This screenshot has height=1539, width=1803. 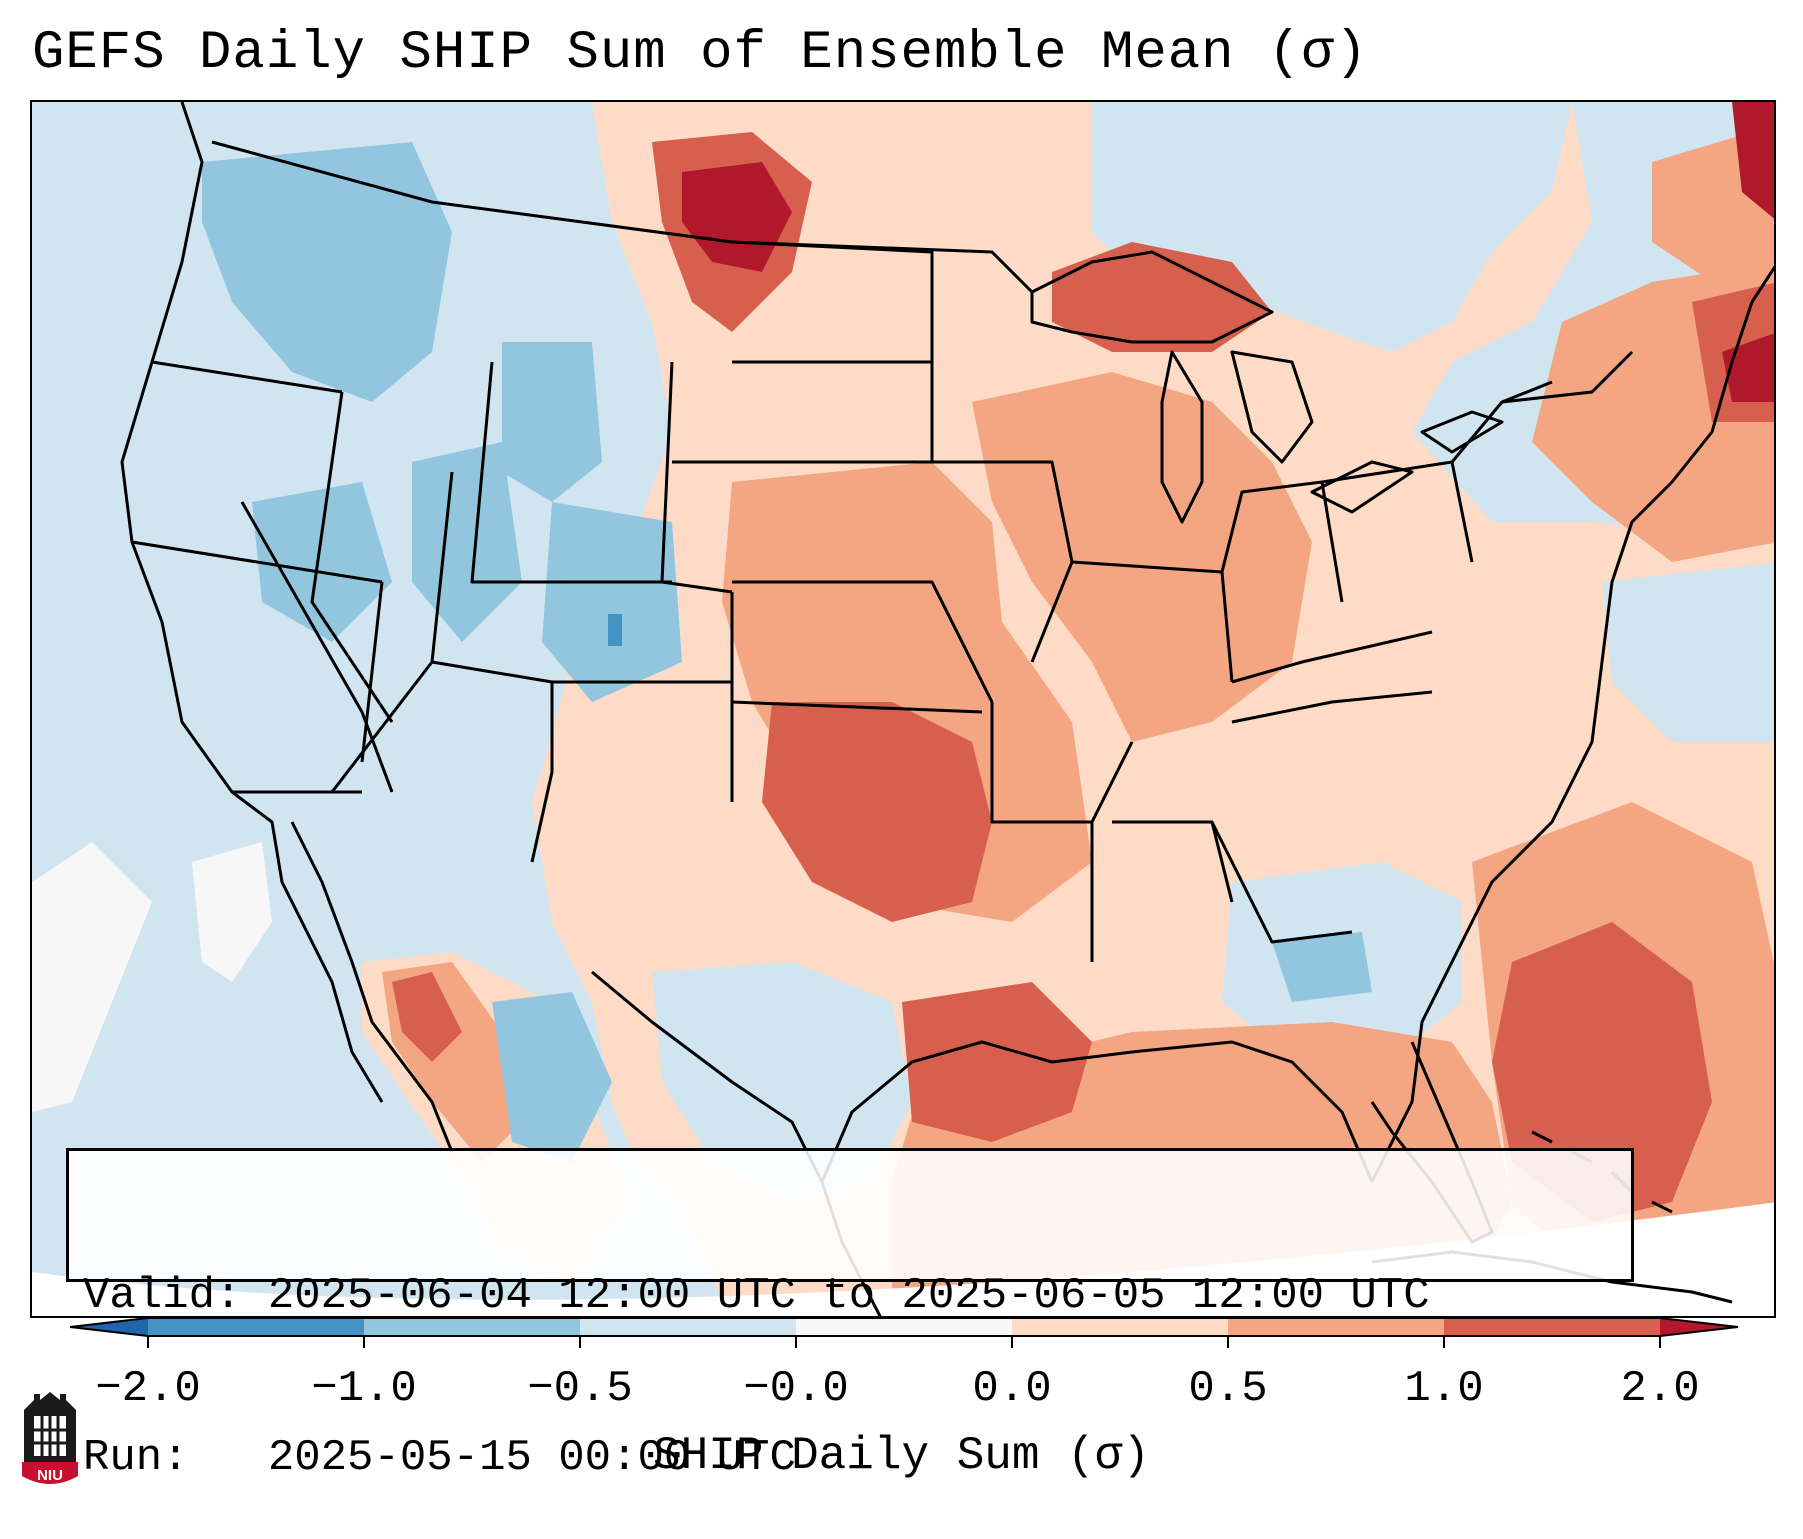 What do you see at coordinates (1152, 297) in the screenshot?
I see `lake-superior` at bounding box center [1152, 297].